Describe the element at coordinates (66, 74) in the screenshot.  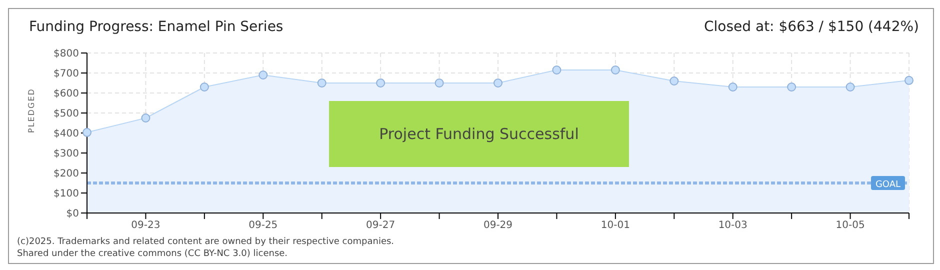
I see `y-tick-label: $700` at that location.